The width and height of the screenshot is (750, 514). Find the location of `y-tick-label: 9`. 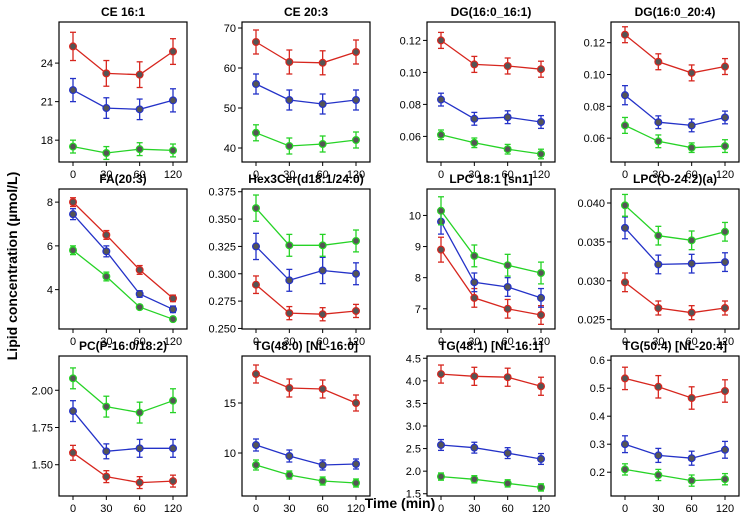

y-tick-label: 9 is located at coordinates (418, 248).